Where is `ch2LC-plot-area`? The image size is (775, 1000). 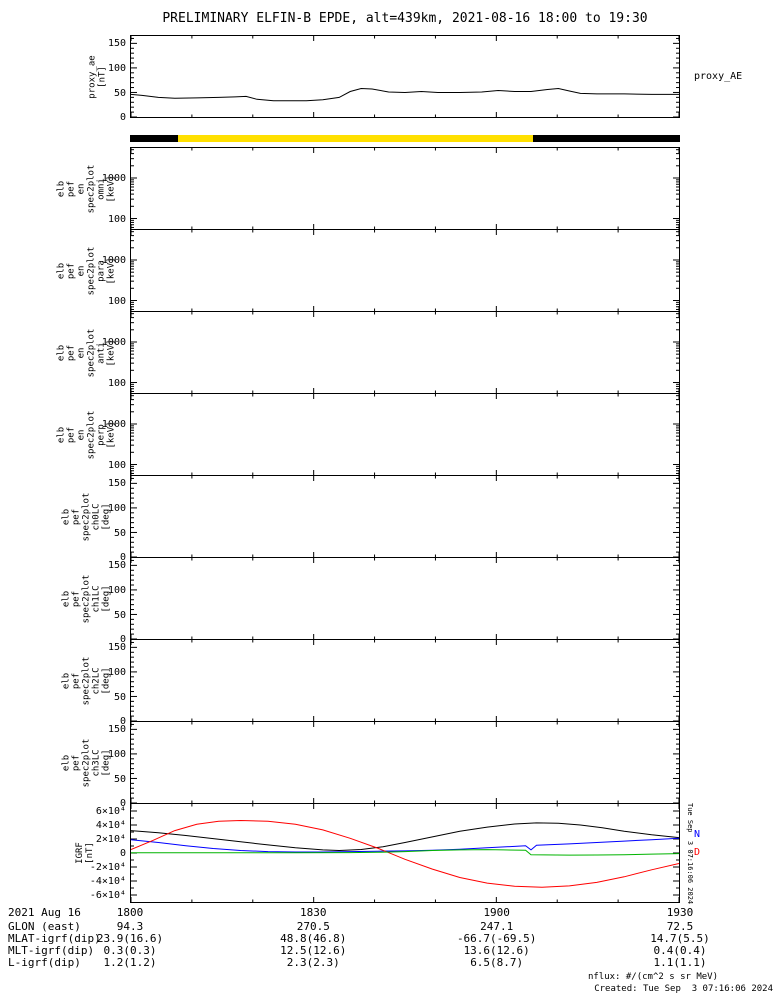
ch2LC-plot-area is located at coordinates (405, 681).